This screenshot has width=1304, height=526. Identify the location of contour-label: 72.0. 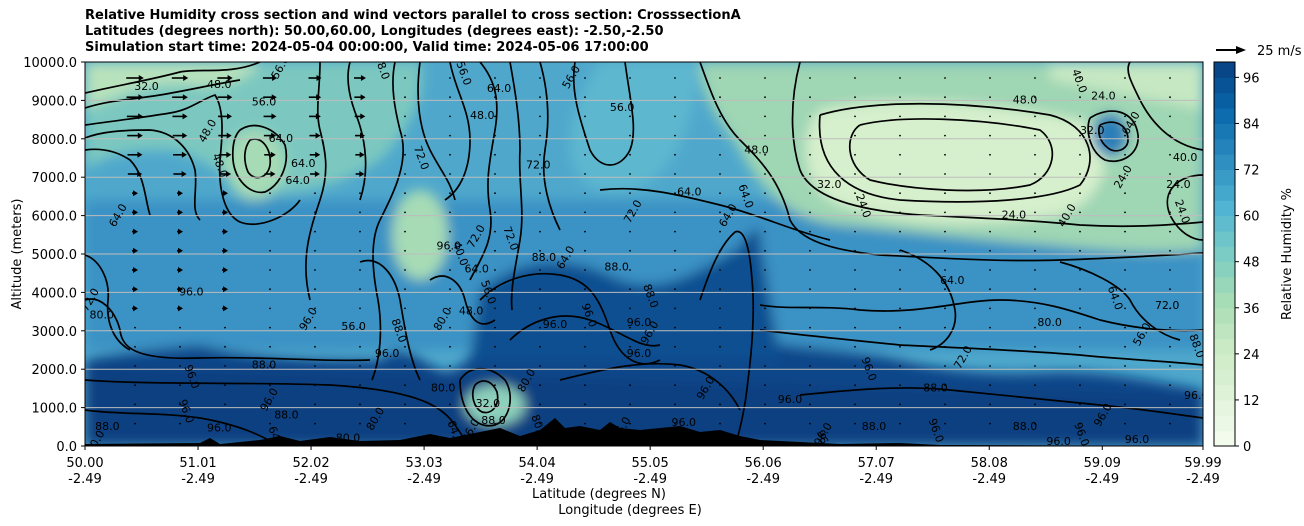
(1167, 305).